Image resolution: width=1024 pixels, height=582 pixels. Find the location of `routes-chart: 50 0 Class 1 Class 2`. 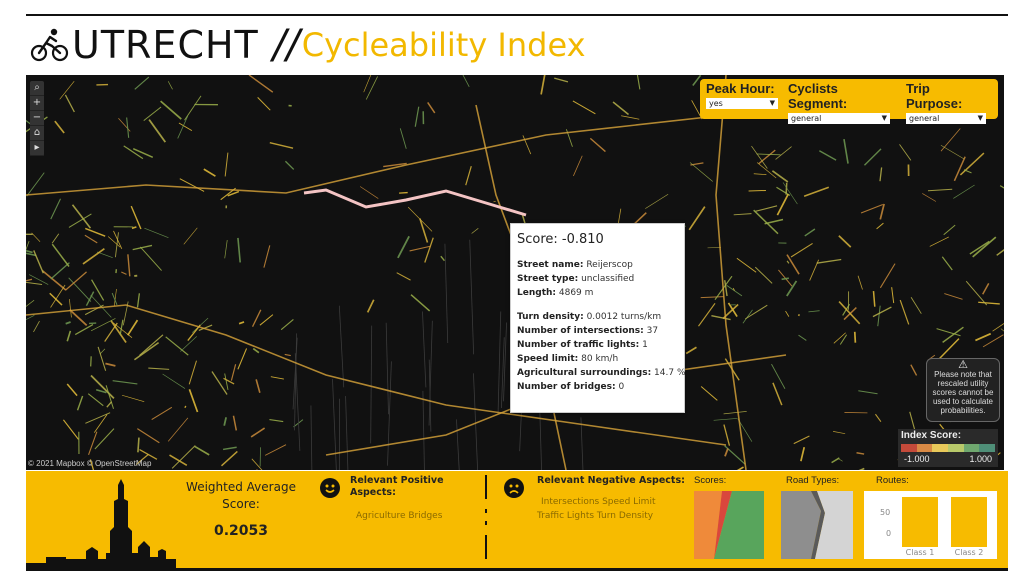

routes-chart: 50 0 Class 1 Class 2 is located at coordinates (930, 525).